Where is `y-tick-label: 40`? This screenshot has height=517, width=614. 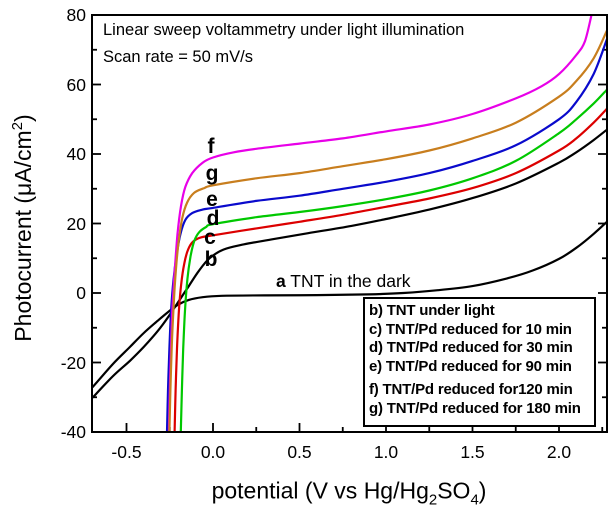
y-tick-label: 40 is located at coordinates (76, 154).